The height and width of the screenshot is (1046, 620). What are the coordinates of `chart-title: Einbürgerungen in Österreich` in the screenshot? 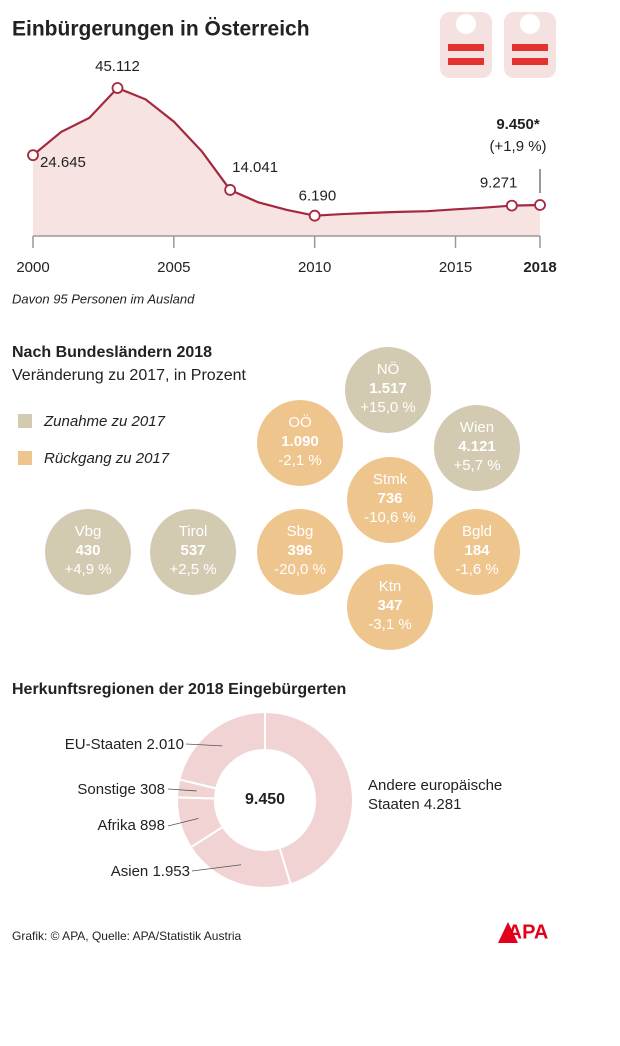 It's located at (161, 29).